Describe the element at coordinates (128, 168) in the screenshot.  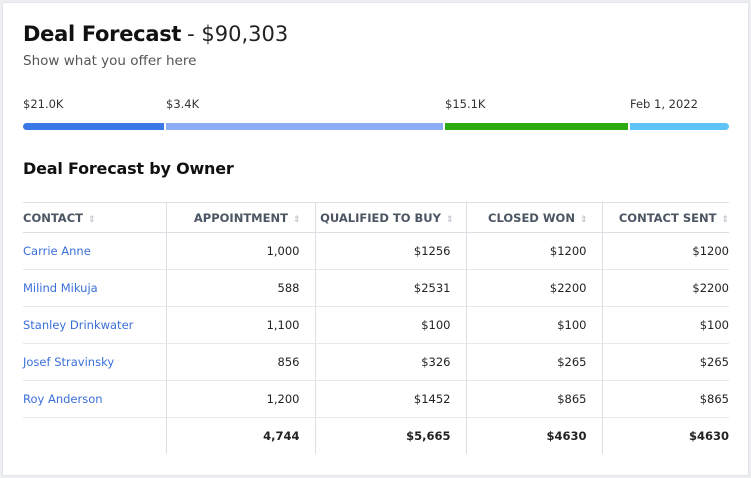
I see `section-title: Deal Forecast by Owner` at that location.